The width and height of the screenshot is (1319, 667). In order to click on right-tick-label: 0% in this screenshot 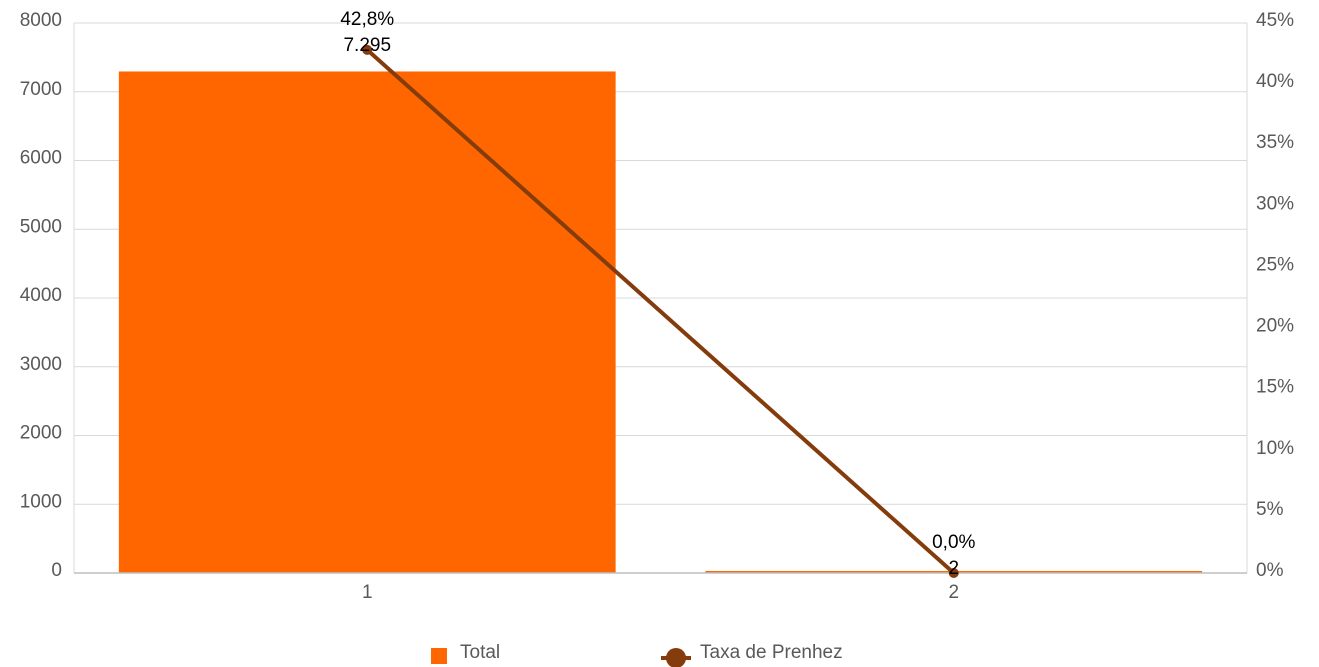, I will do `click(1270, 570)`.